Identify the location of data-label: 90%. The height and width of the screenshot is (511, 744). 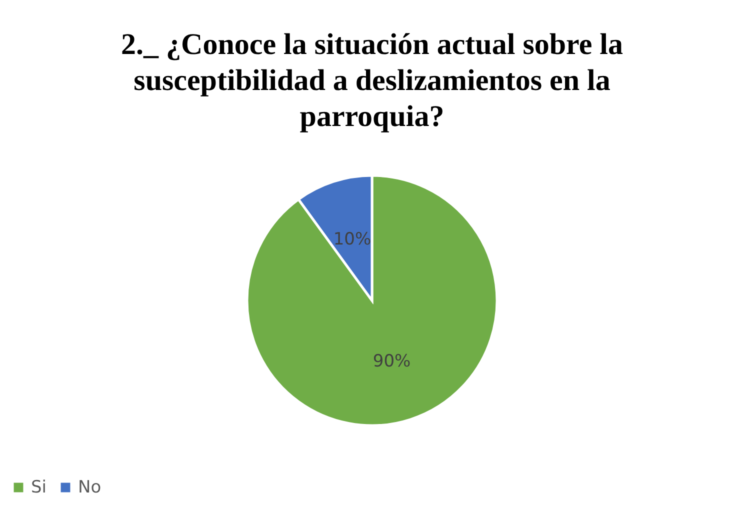
(391, 361).